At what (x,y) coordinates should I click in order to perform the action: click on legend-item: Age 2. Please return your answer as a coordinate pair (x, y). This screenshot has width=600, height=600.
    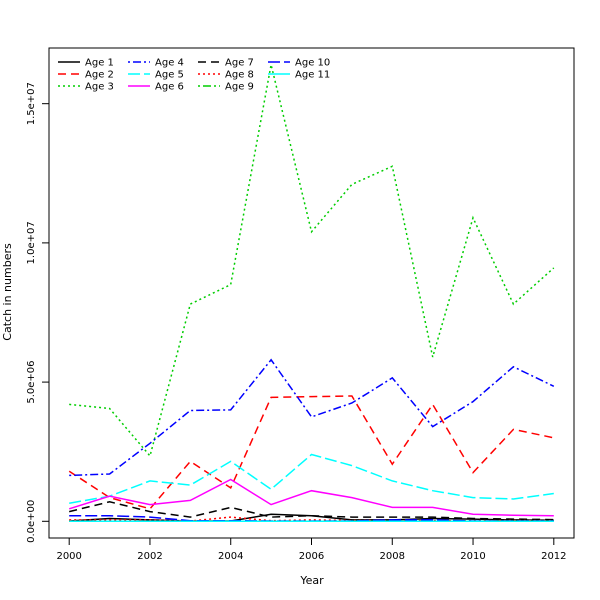
    Looking at the image, I should click on (86, 75).